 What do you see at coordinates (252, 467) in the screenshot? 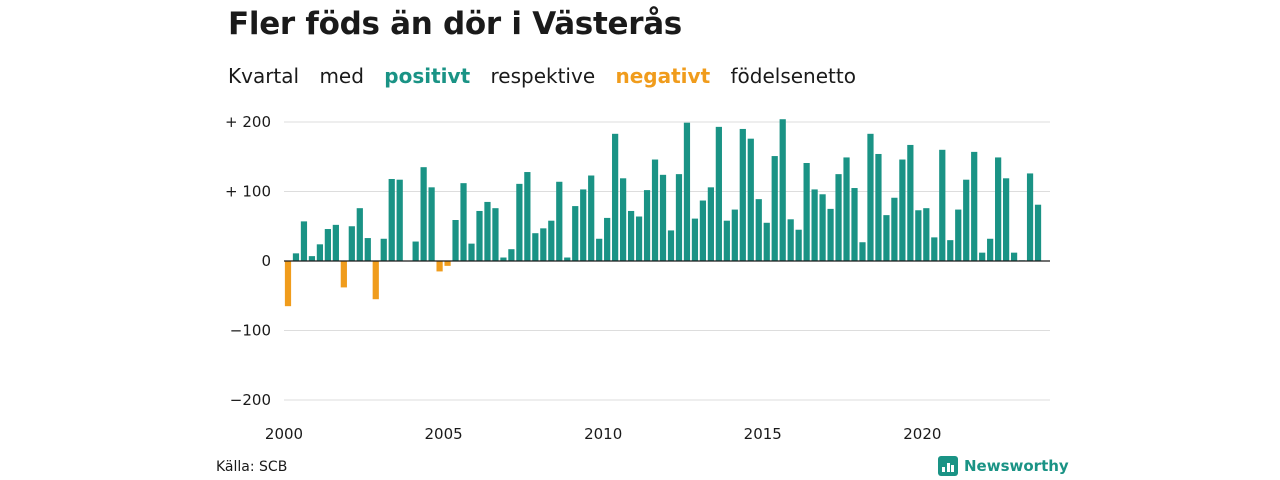
I see `source-note: Källa: SCB` at bounding box center [252, 467].